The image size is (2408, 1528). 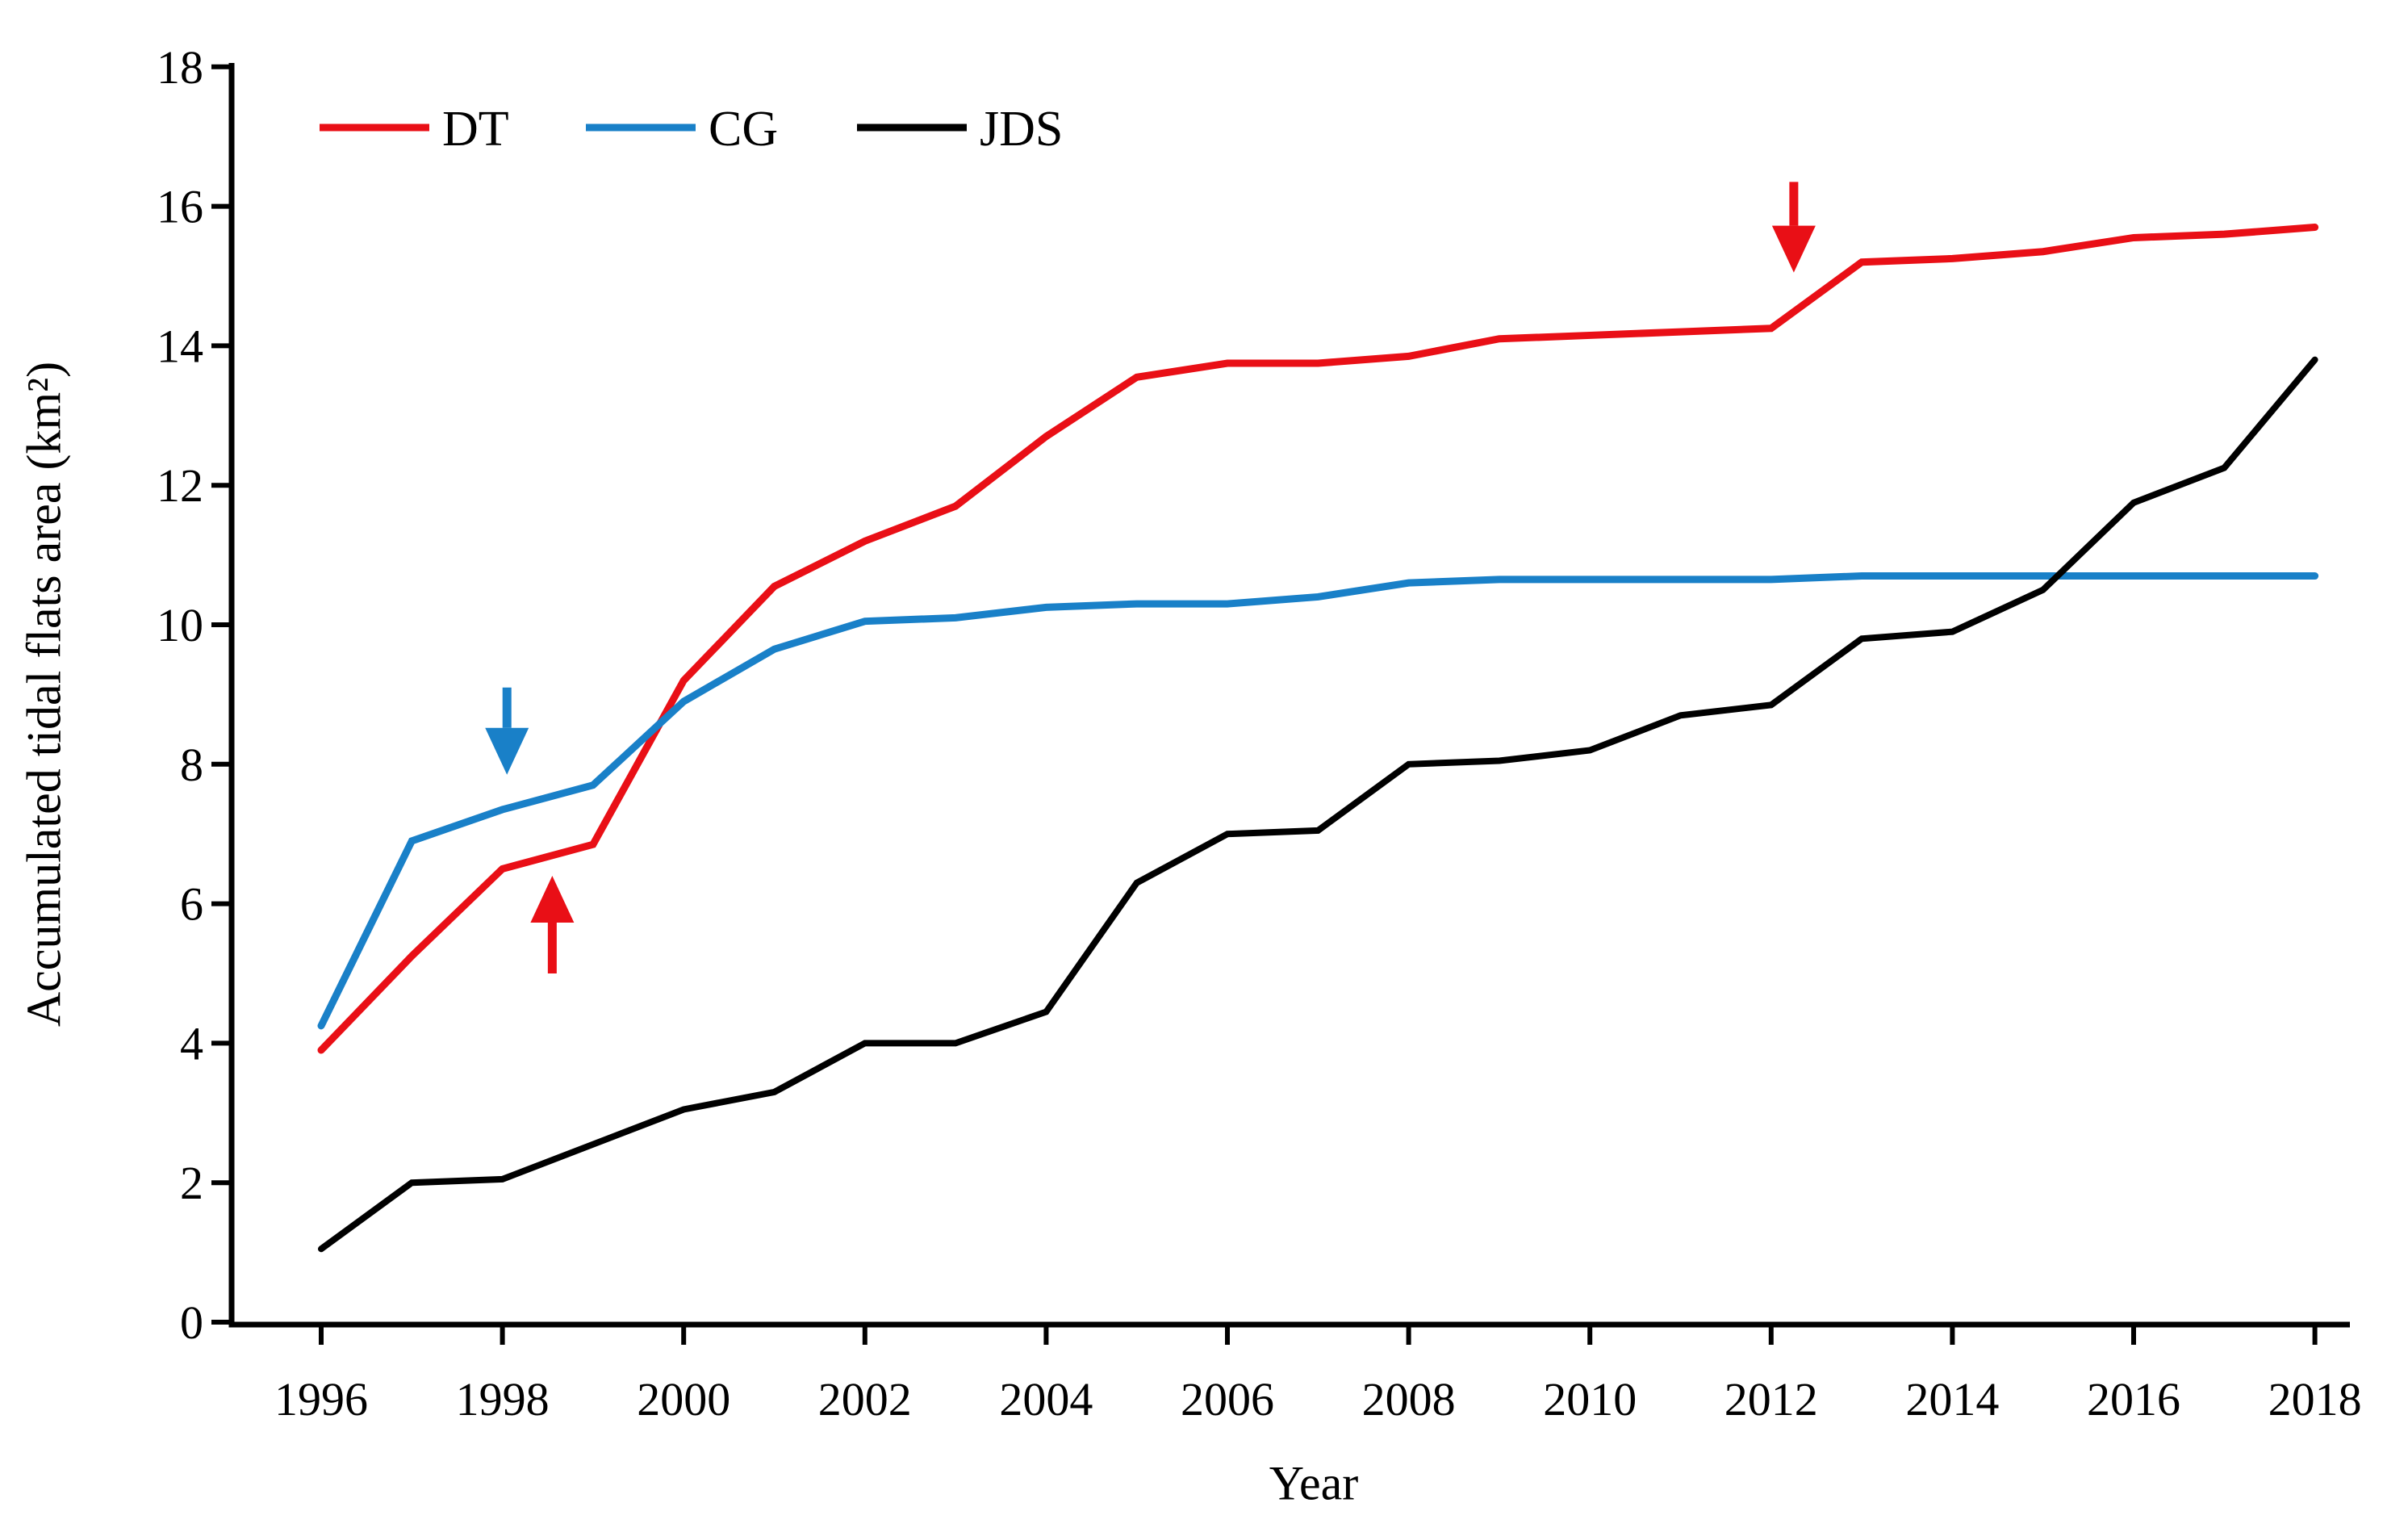 I want to click on y-tick-label: 4, so click(x=191, y=1043).